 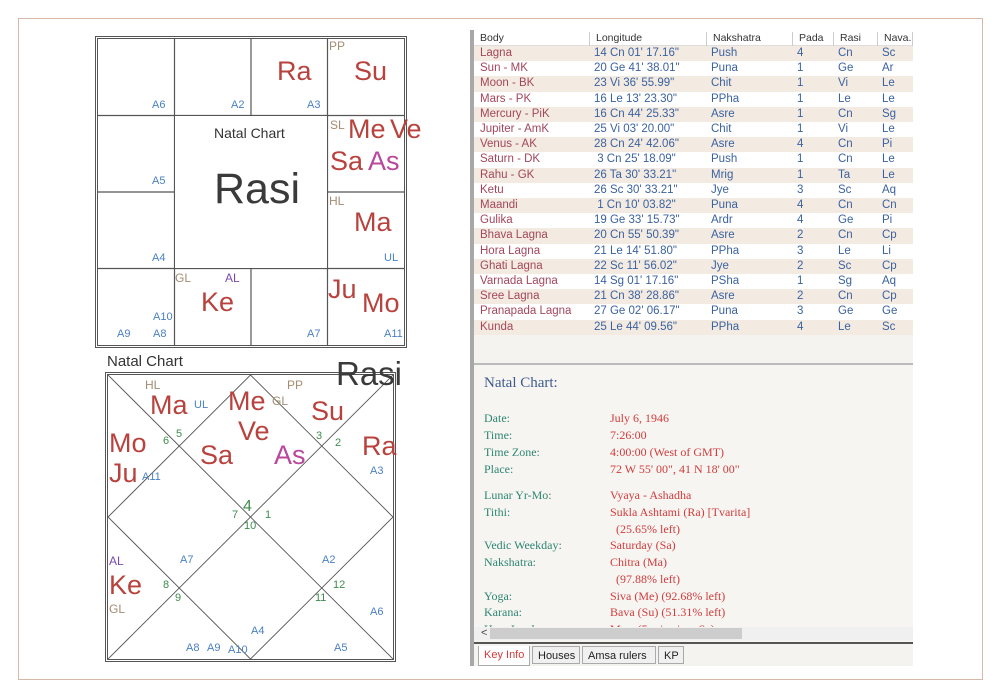 What do you see at coordinates (321, 598) in the screenshot?
I see `house-number: 11` at bounding box center [321, 598].